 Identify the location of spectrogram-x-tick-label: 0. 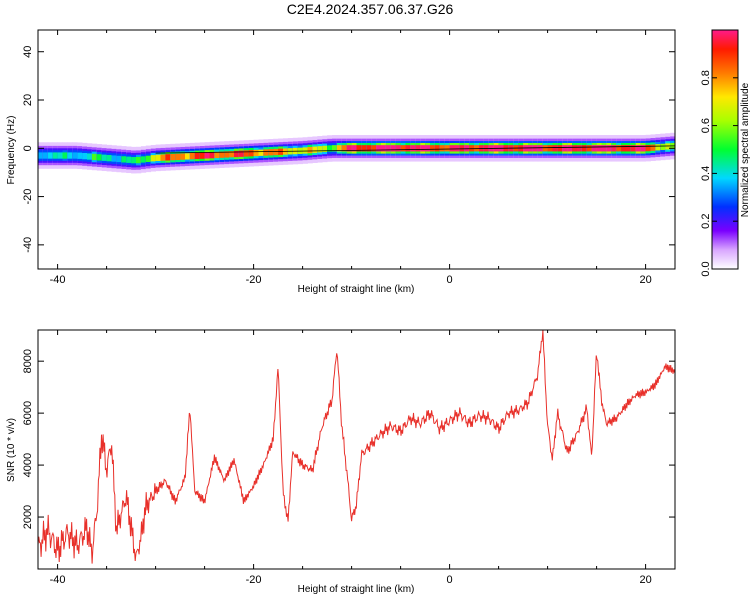
(450, 280).